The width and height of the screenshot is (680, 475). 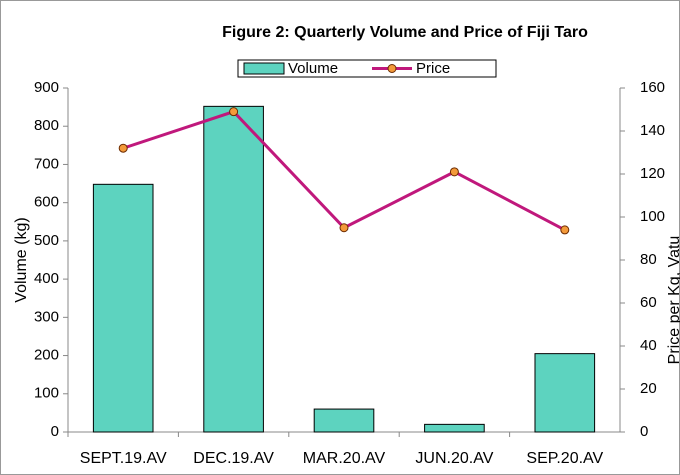 I want to click on y-tick-label: 900, so click(x=46, y=87).